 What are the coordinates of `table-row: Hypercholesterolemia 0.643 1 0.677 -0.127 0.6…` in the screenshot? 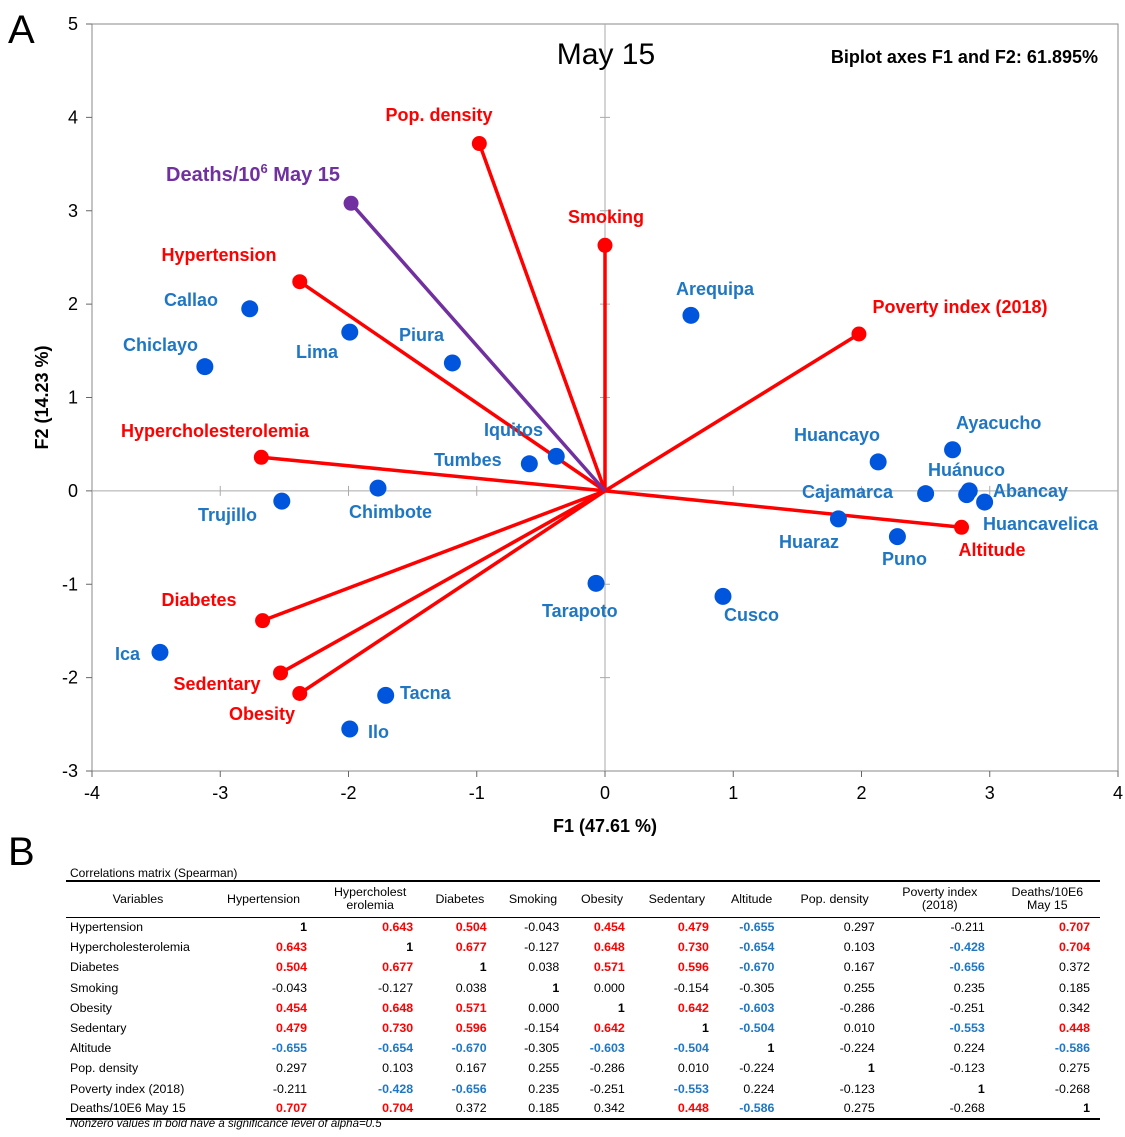 It's located at (583, 947).